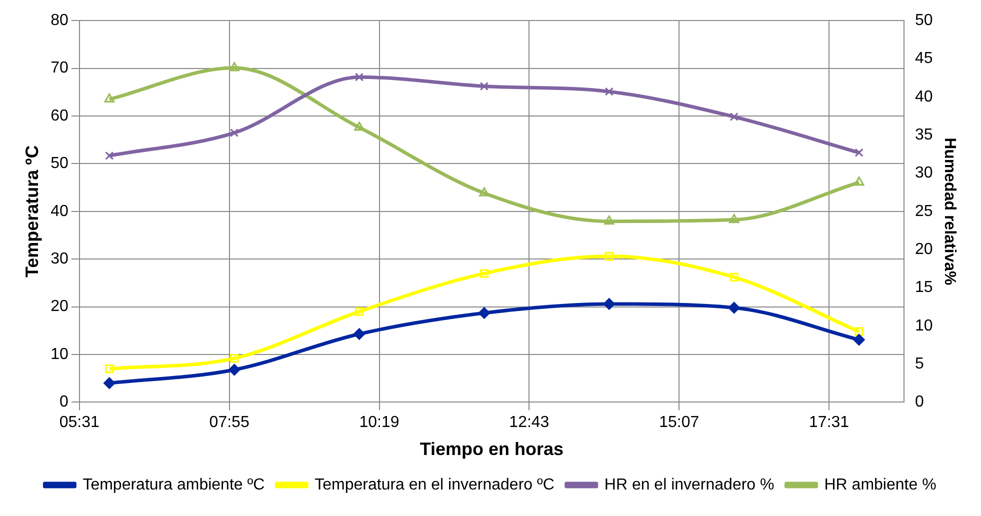 The height and width of the screenshot is (516, 981). I want to click on y-tick-label: 80, so click(59, 21).